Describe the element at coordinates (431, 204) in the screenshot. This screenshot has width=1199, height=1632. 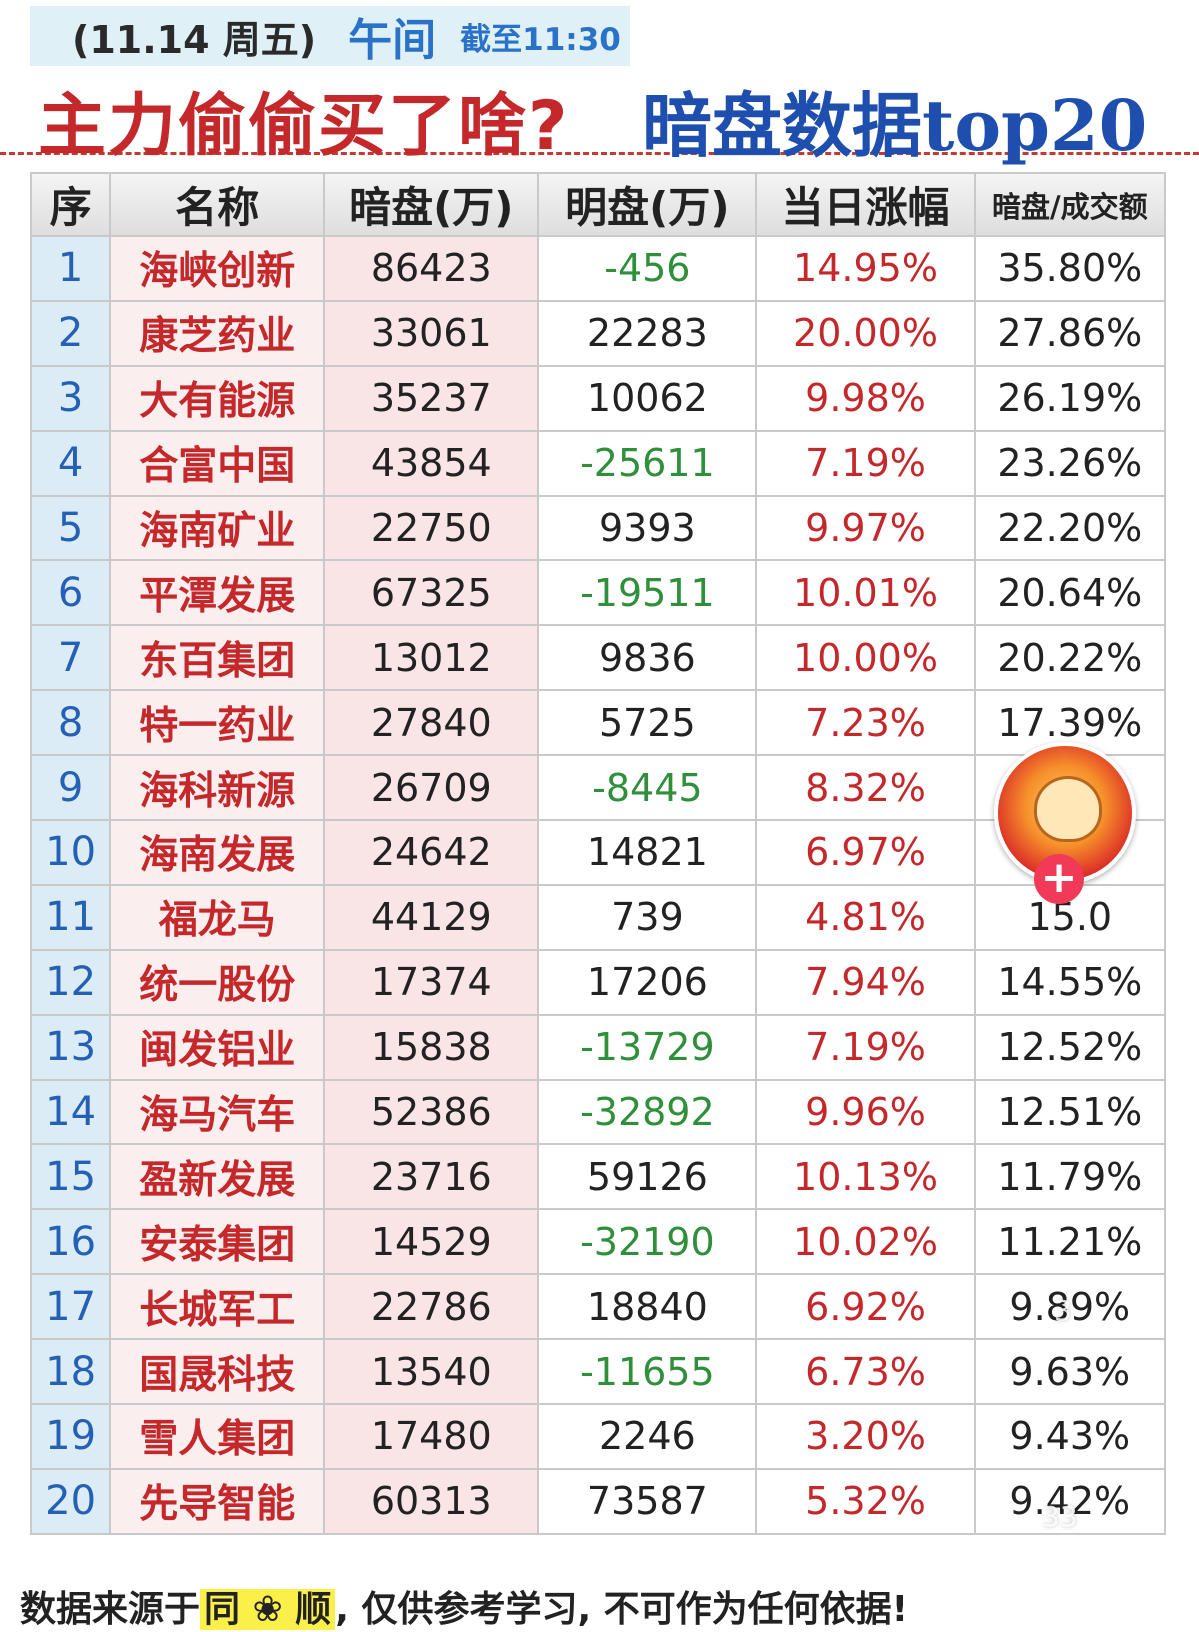
I see `column-header-dark: 暗盘(万)` at that location.